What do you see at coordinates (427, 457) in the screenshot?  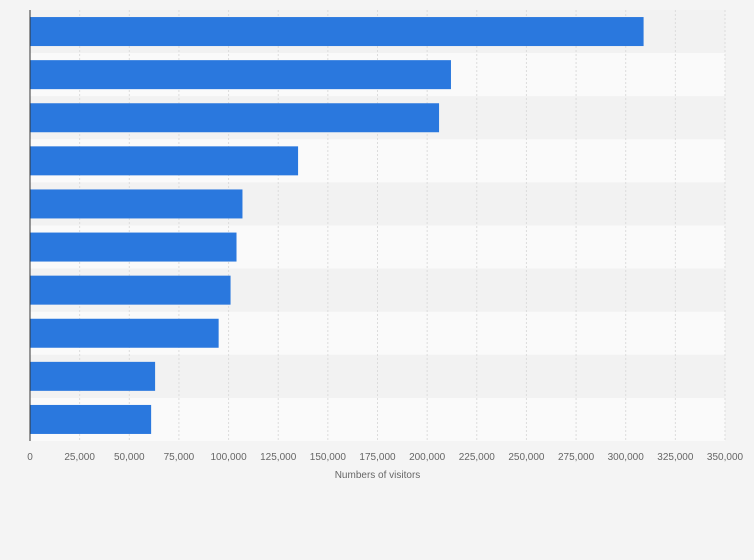 I see `x-tick-label: 200,000` at bounding box center [427, 457].